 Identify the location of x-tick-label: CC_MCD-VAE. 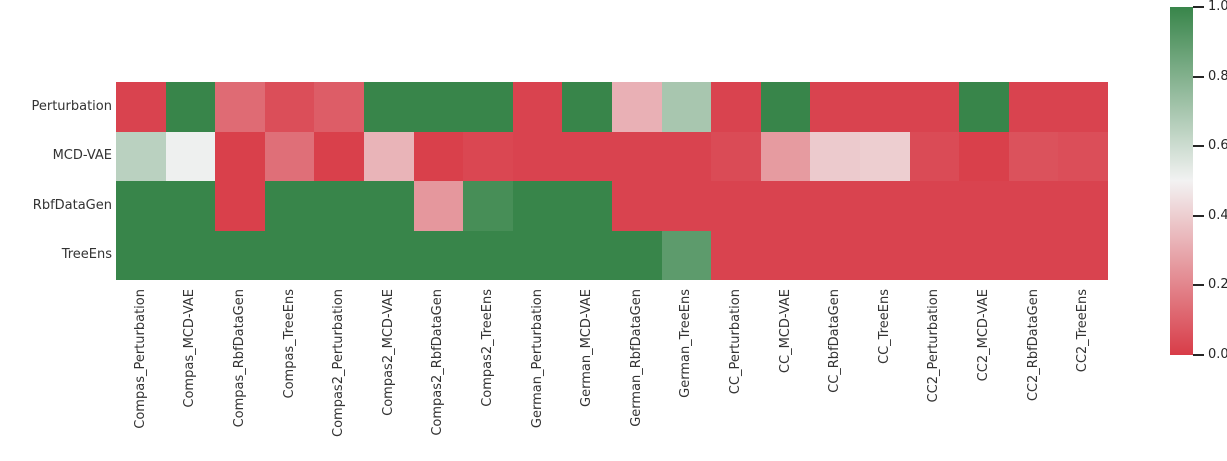
(785, 331).